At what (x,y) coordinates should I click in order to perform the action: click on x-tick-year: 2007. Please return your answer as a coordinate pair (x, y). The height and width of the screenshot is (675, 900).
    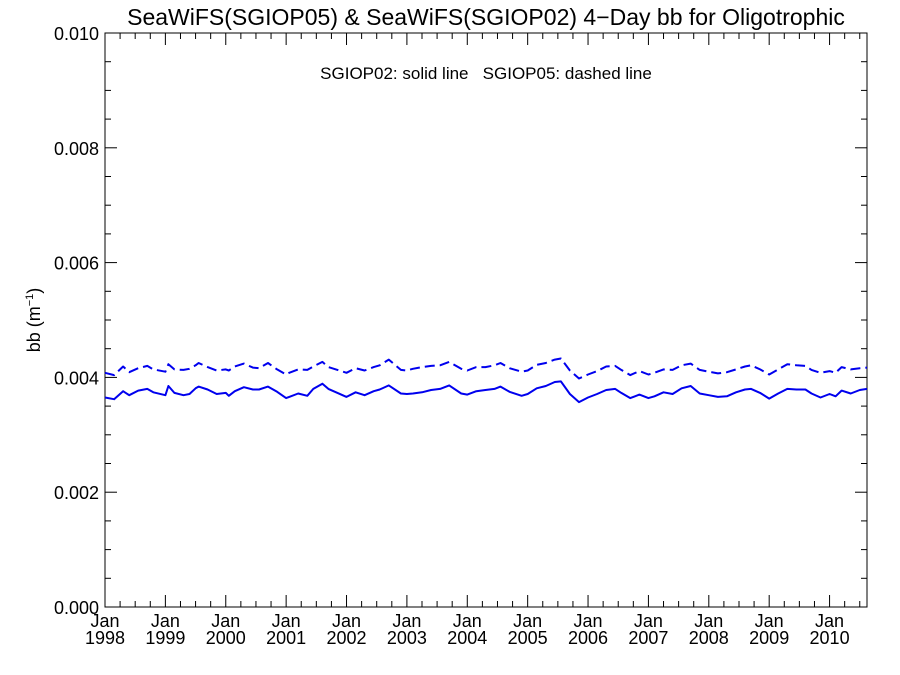
    Looking at the image, I should click on (648, 638).